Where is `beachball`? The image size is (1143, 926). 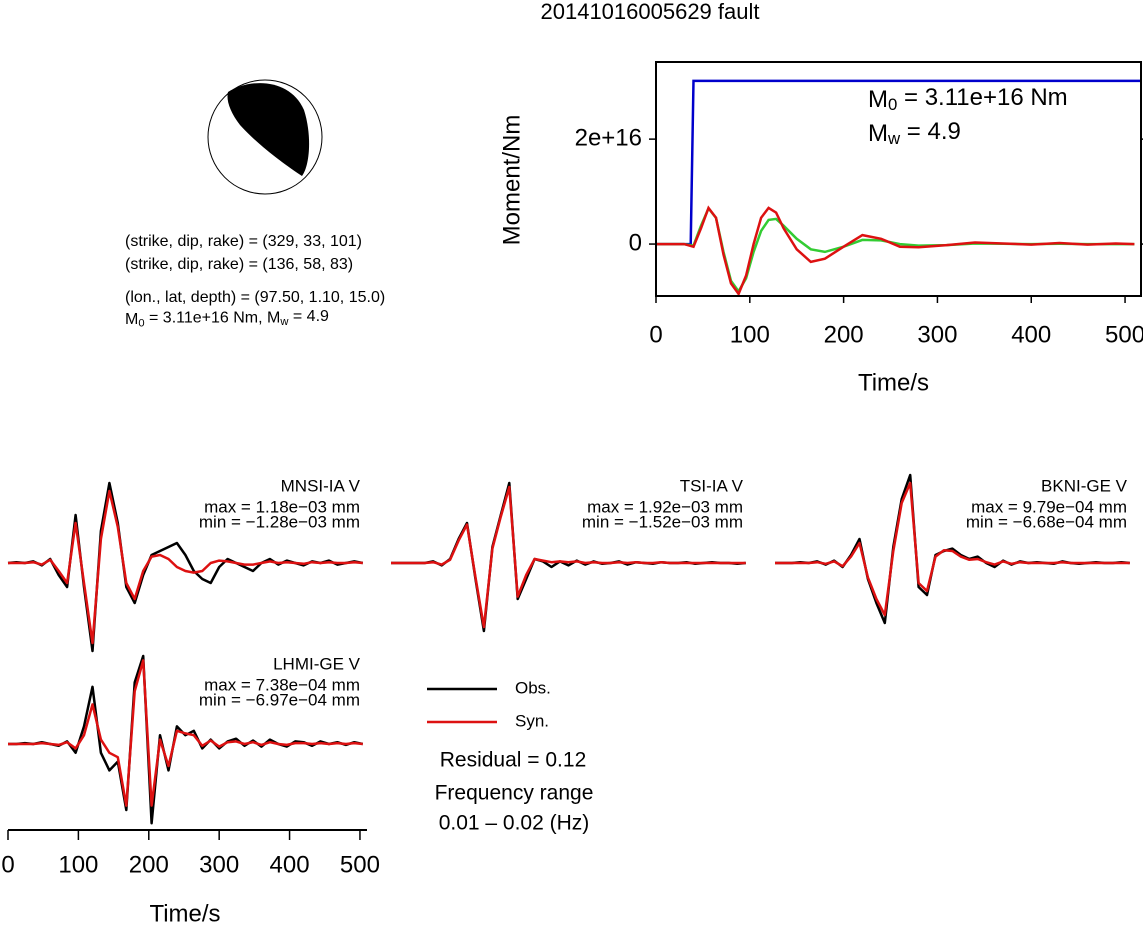 beachball is located at coordinates (265, 137).